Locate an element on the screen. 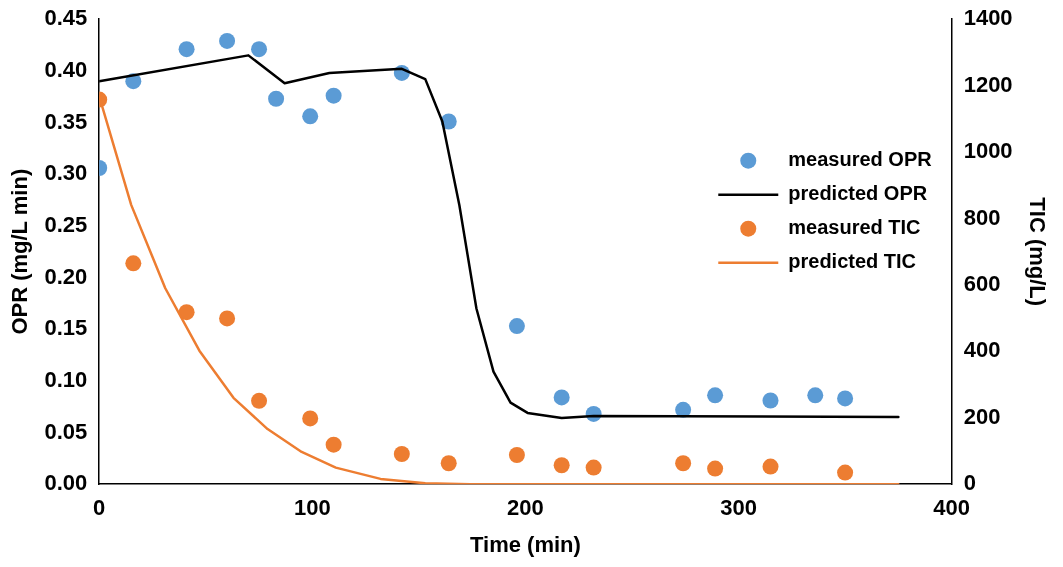  y-tick-label: 0.20 is located at coordinates (66, 276).